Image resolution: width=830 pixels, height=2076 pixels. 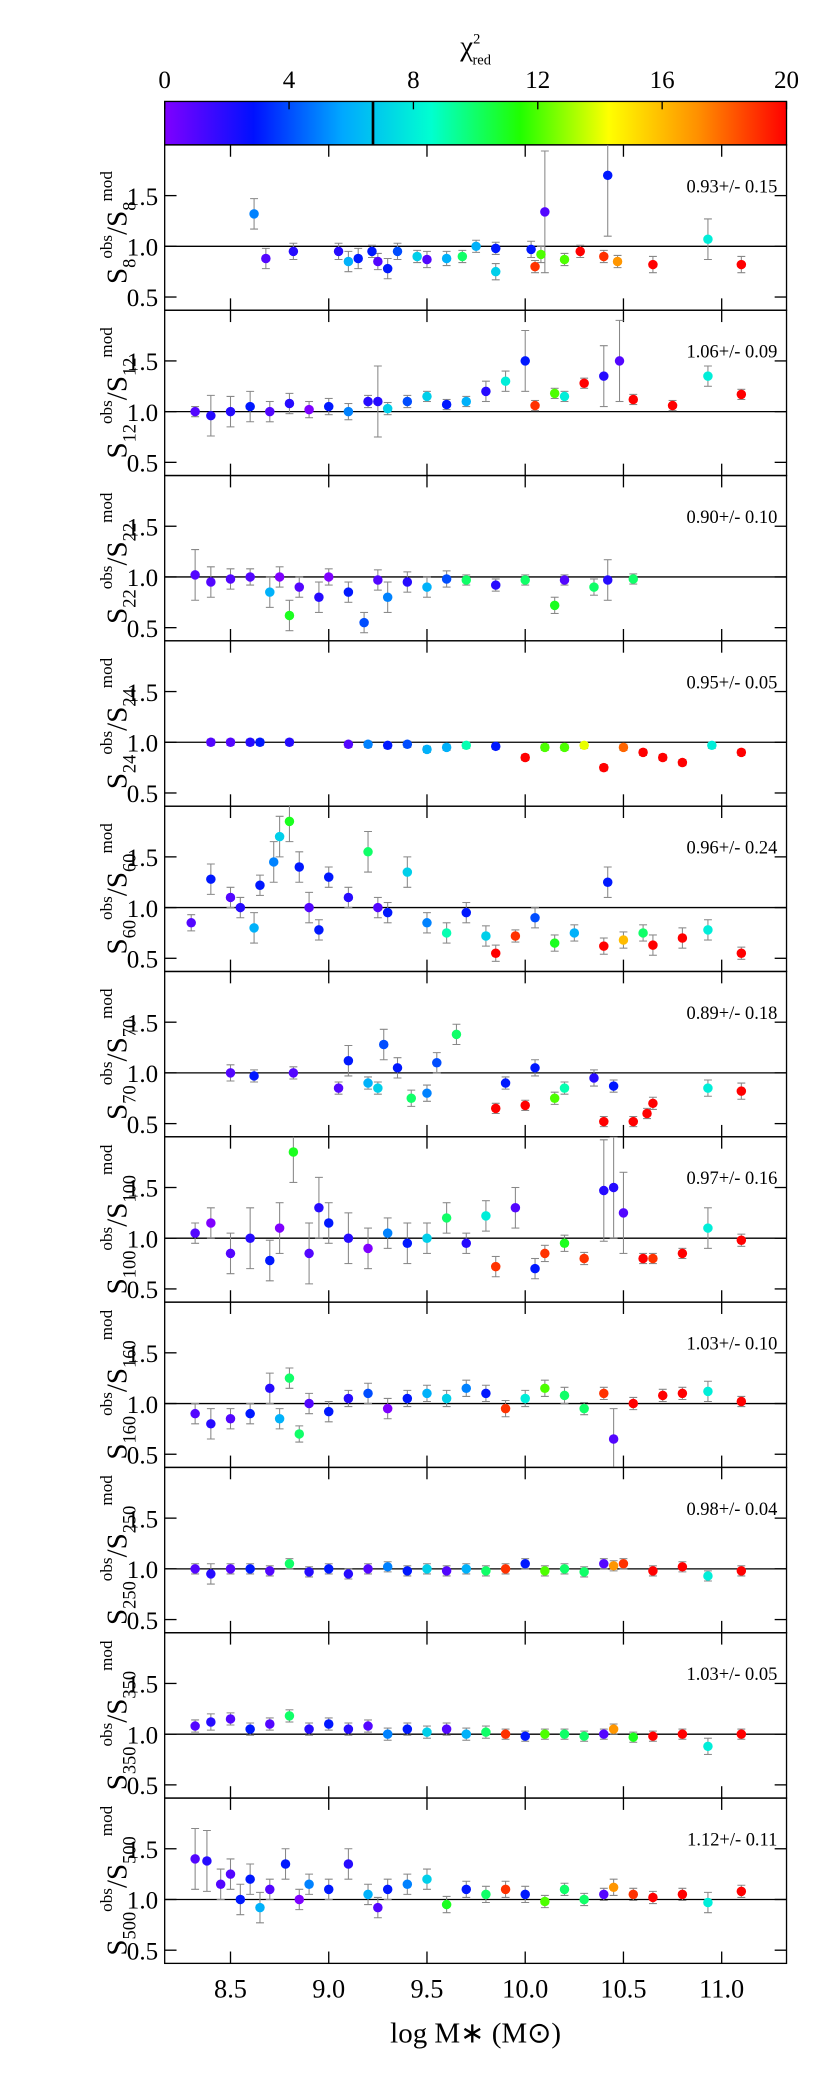 I want to click on y-label-band: 24, so click(x=130, y=764).